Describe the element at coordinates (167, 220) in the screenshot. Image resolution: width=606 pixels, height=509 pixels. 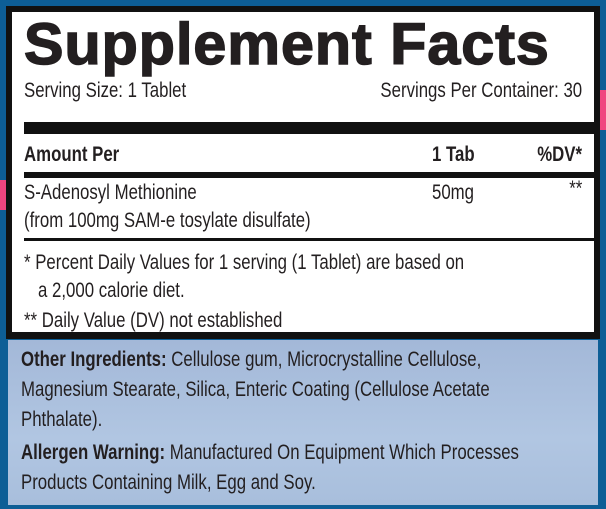
I see `ingredient-source: (from 100mg SAM-e tosylate disulfate)` at that location.